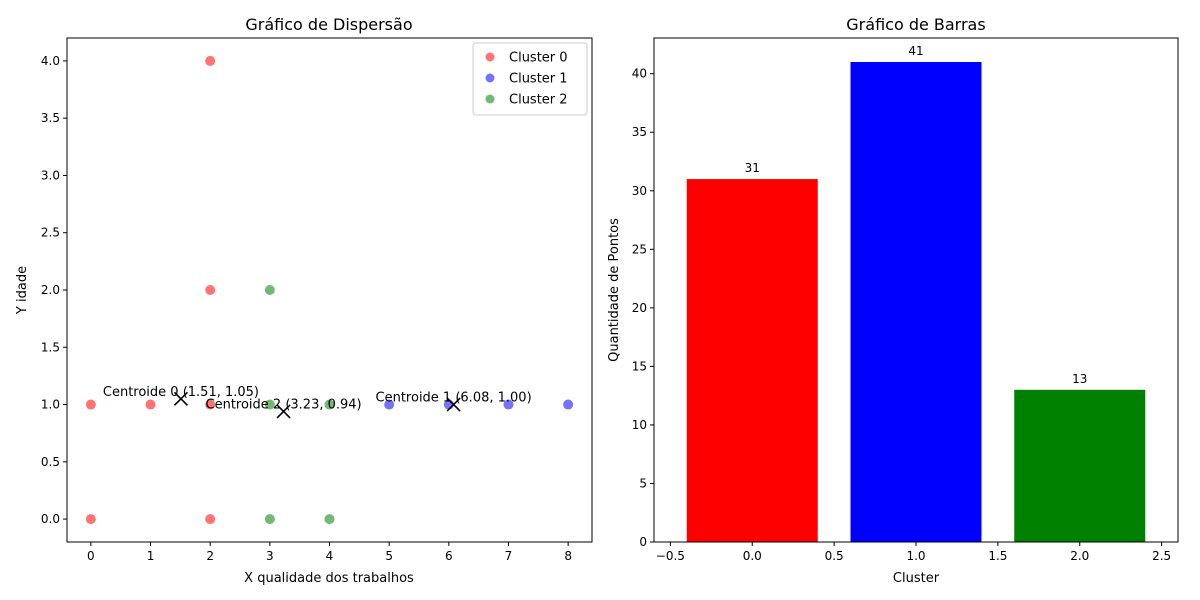 The image size is (1200, 600). I want to click on bar-title: Gráfico de Barras, so click(915, 24).